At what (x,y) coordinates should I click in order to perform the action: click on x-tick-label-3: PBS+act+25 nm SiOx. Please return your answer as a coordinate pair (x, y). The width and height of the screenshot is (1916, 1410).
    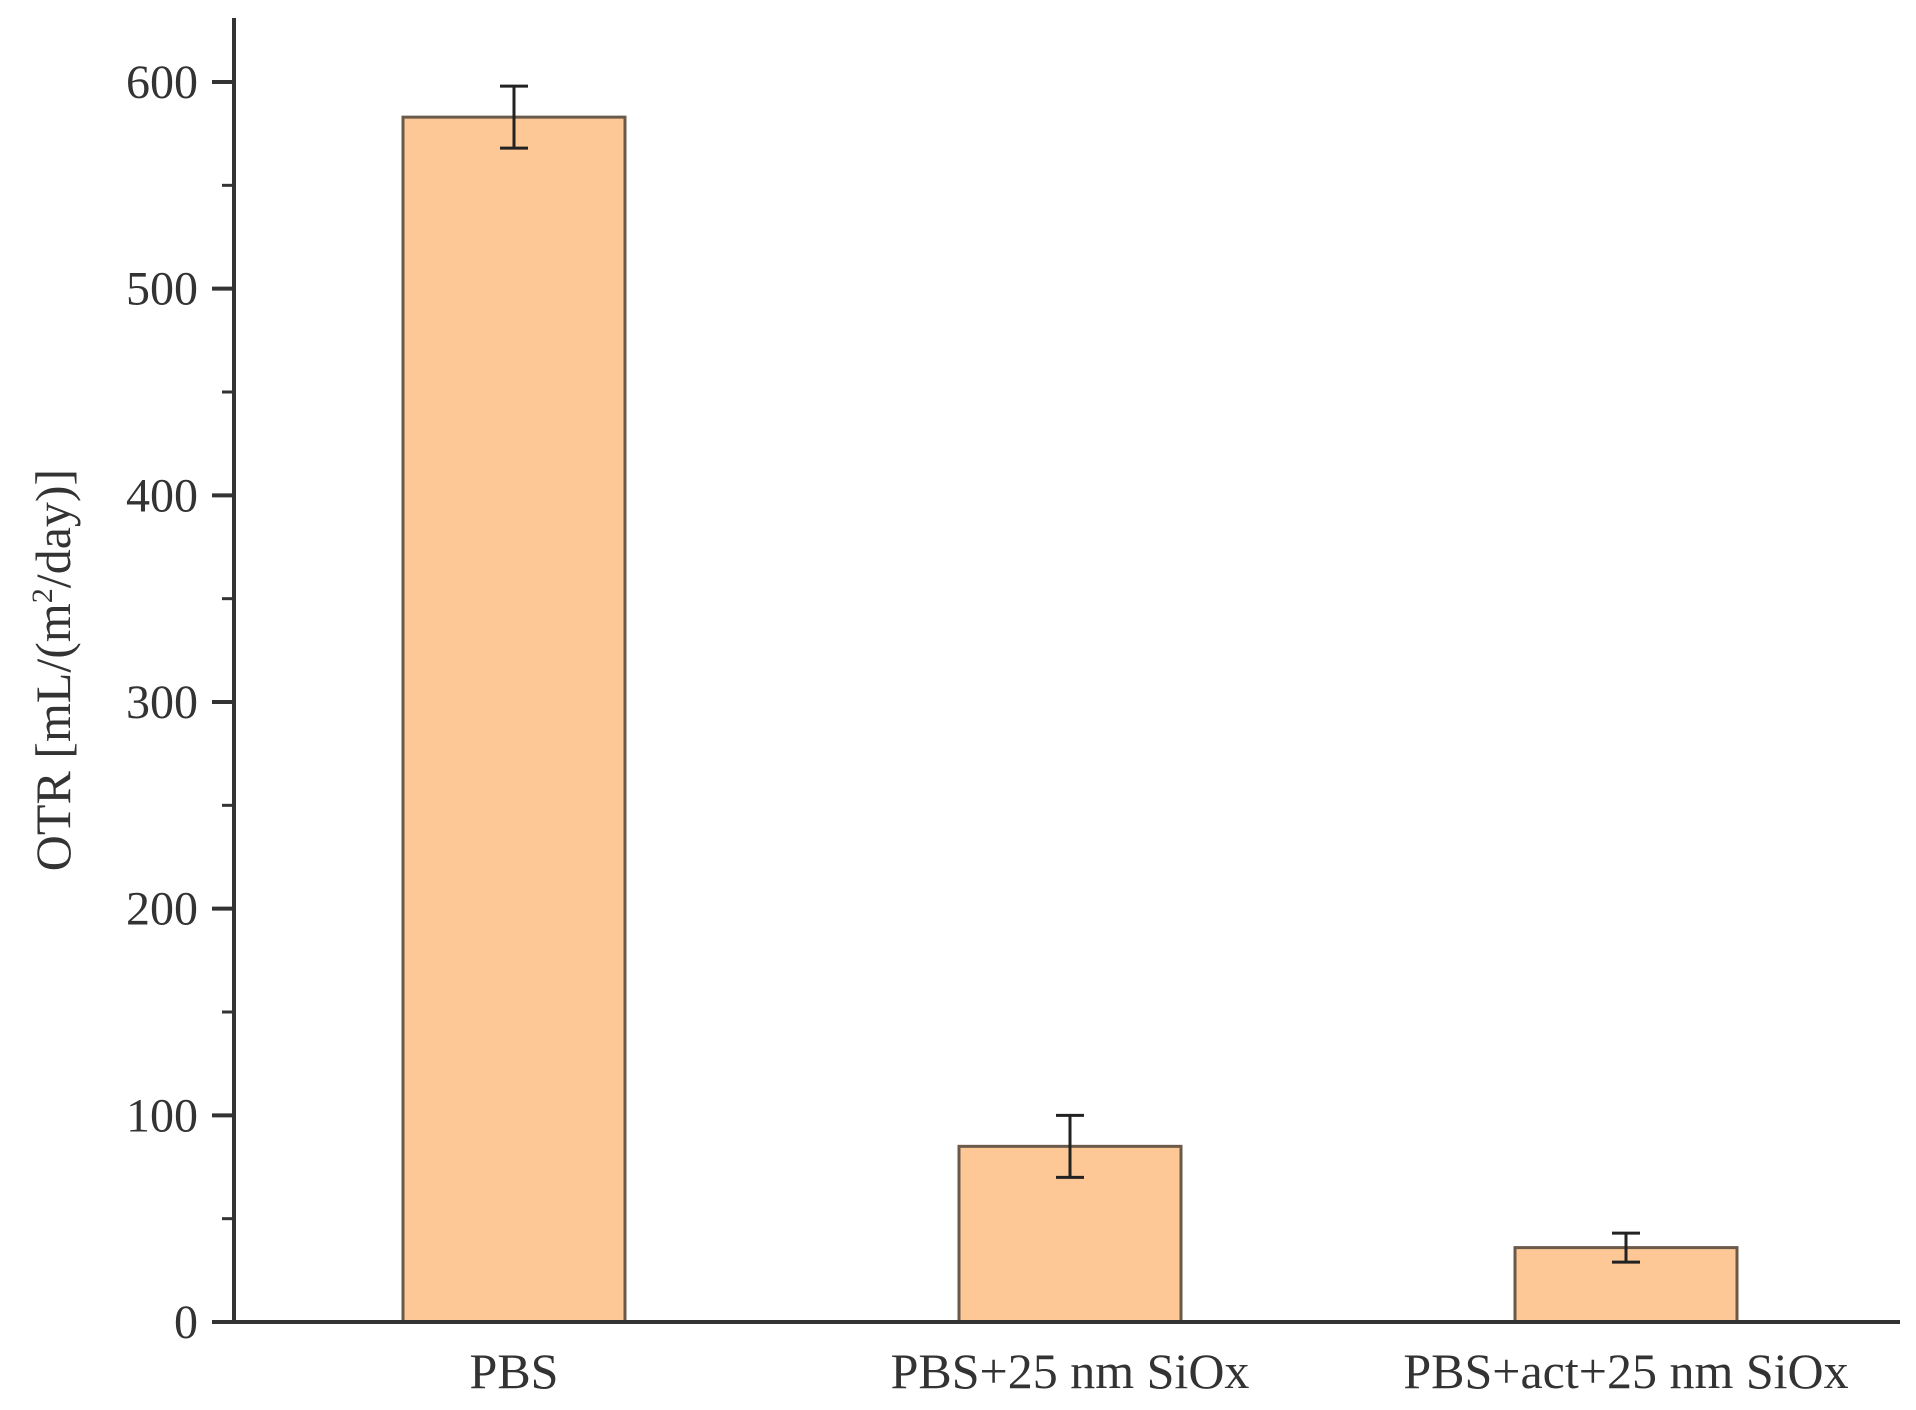
    Looking at the image, I should click on (1625, 1371).